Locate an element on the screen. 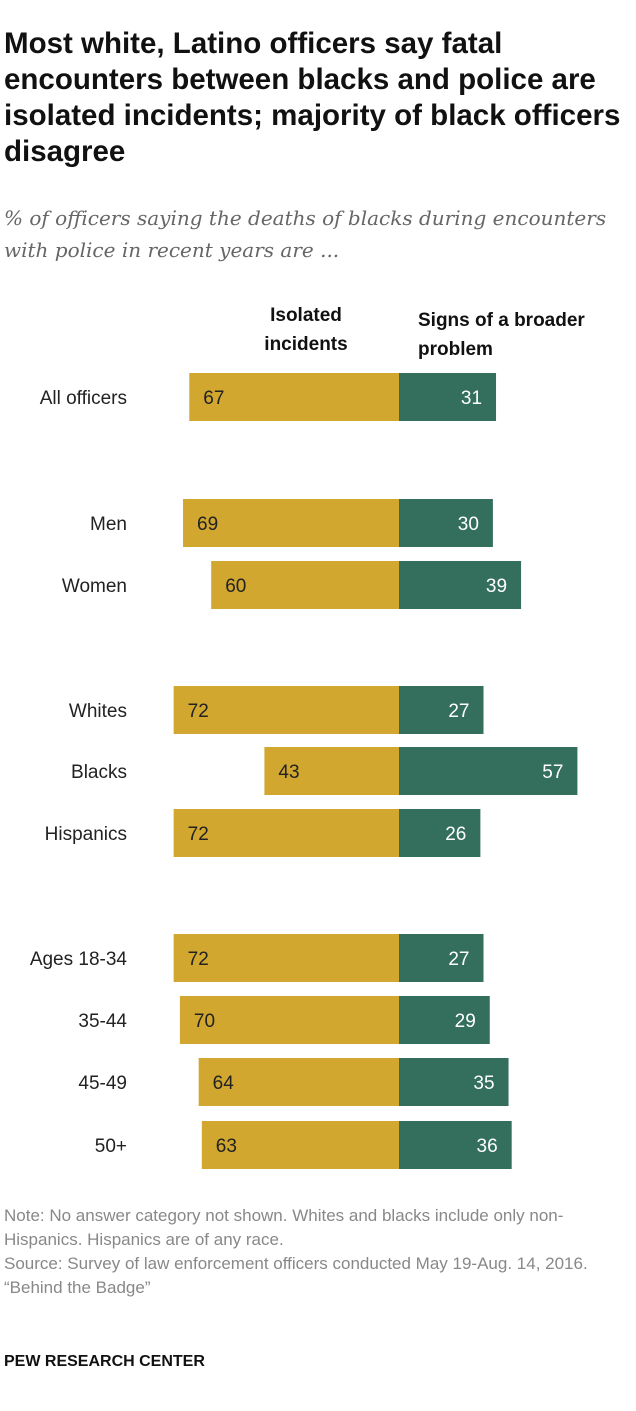  category-label: All officers is located at coordinates (83, 398).